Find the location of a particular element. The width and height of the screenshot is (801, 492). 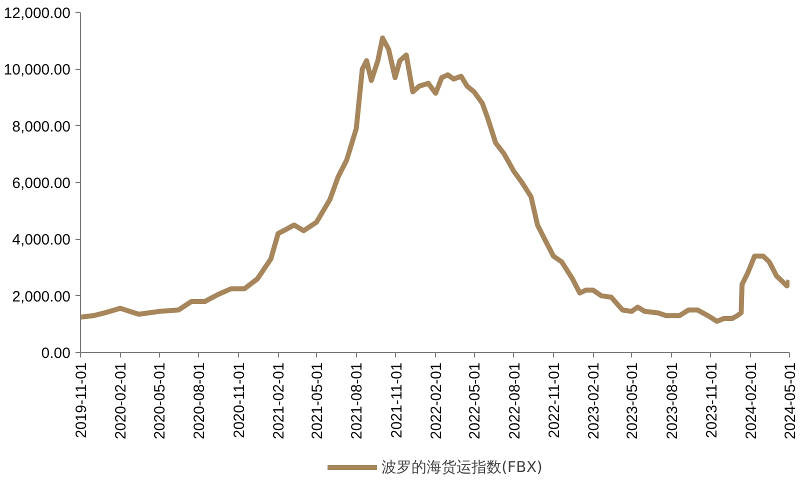

x-tick-label: 2020-02-01 is located at coordinates (121, 401).